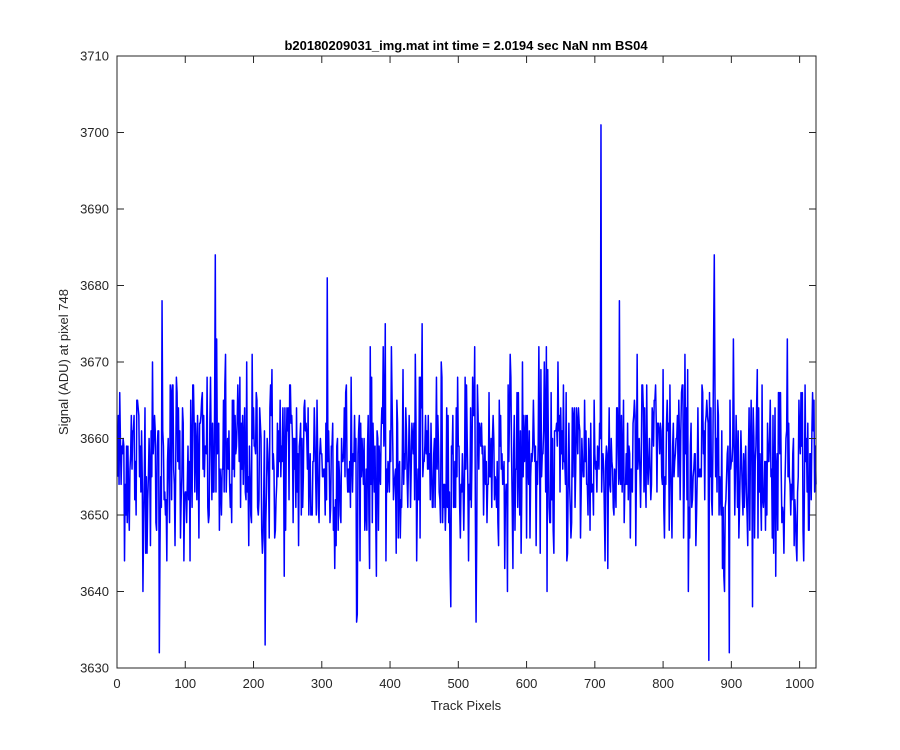 The image size is (900, 750). What do you see at coordinates (595, 683) in the screenshot?
I see `x-tick-label: 700` at bounding box center [595, 683].